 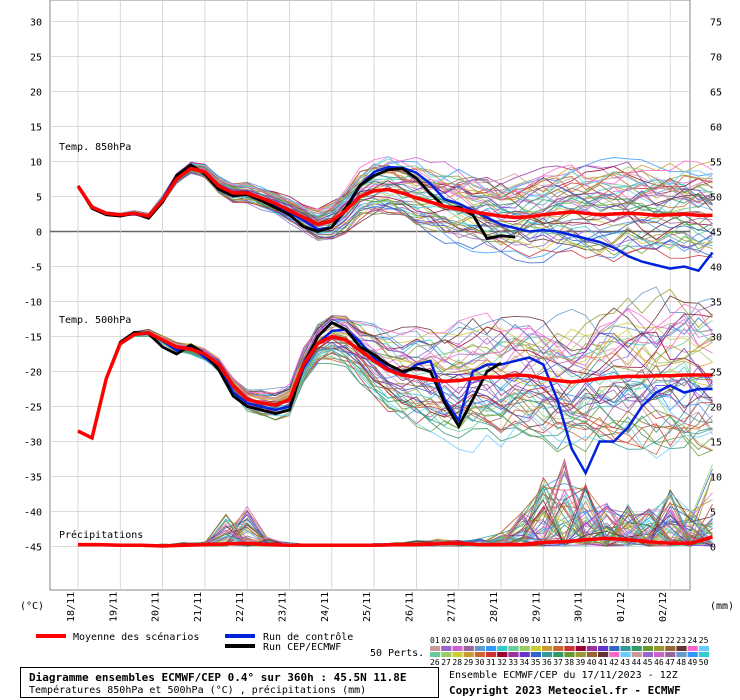 What do you see at coordinates (325, 607) in the screenshot?
I see `x-tick-label: 24/11` at bounding box center [325, 607].